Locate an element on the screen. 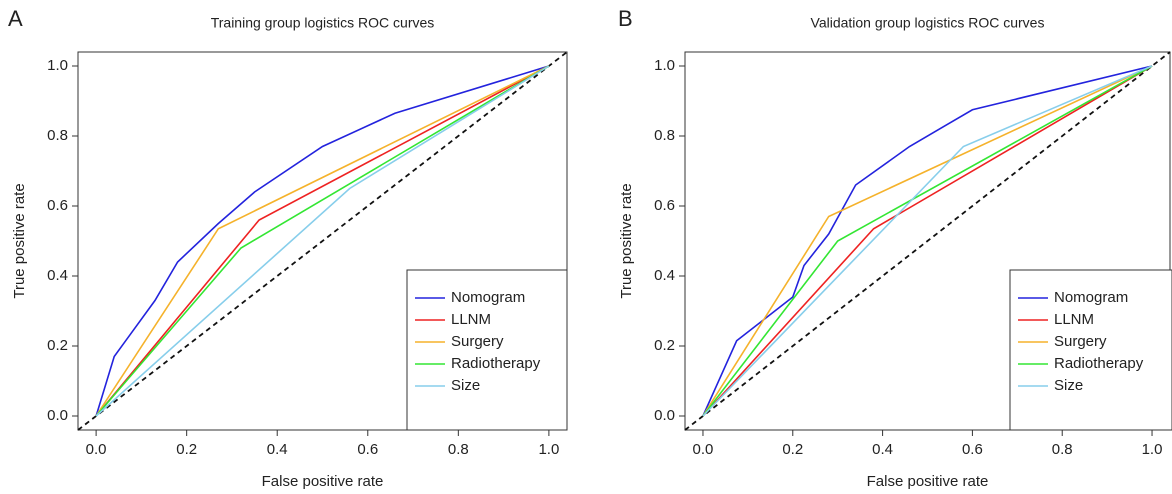 The width and height of the screenshot is (1172, 494). panel-label: A is located at coordinates (15, 18).